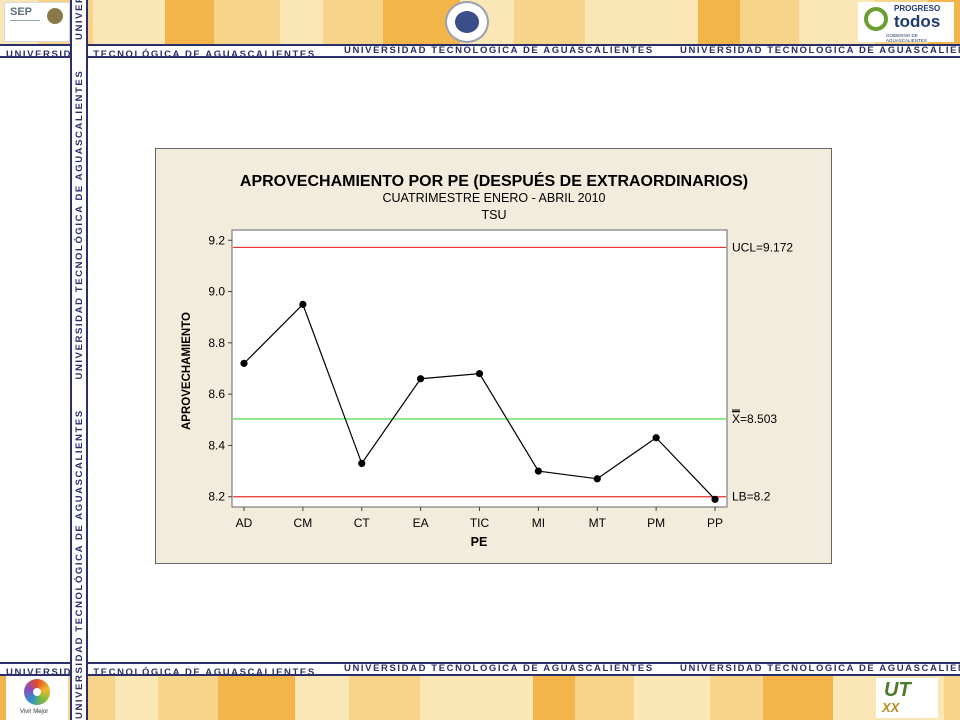  Describe the element at coordinates (736, 419) in the screenshot. I see `mean-label-symbol: X` at that location.